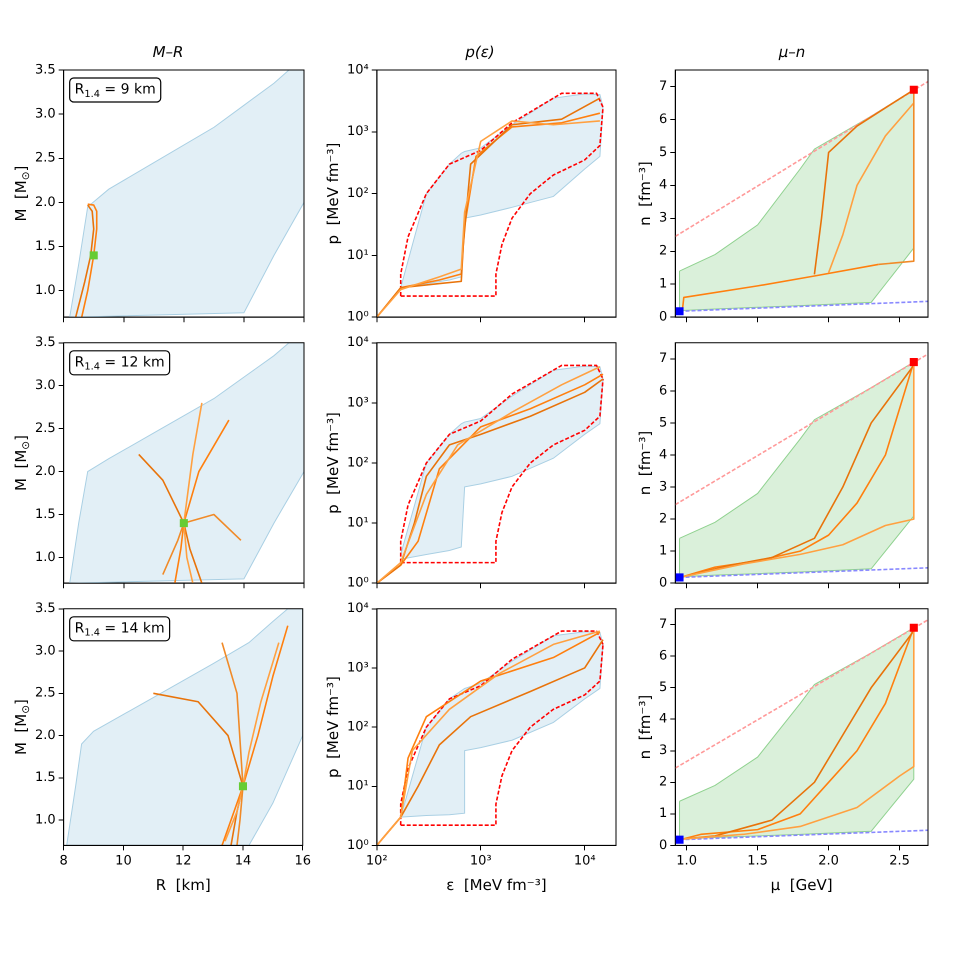 Image resolution: width=954 pixels, height=954 pixels. I want to click on x-tick-label: 16, so click(302, 861).